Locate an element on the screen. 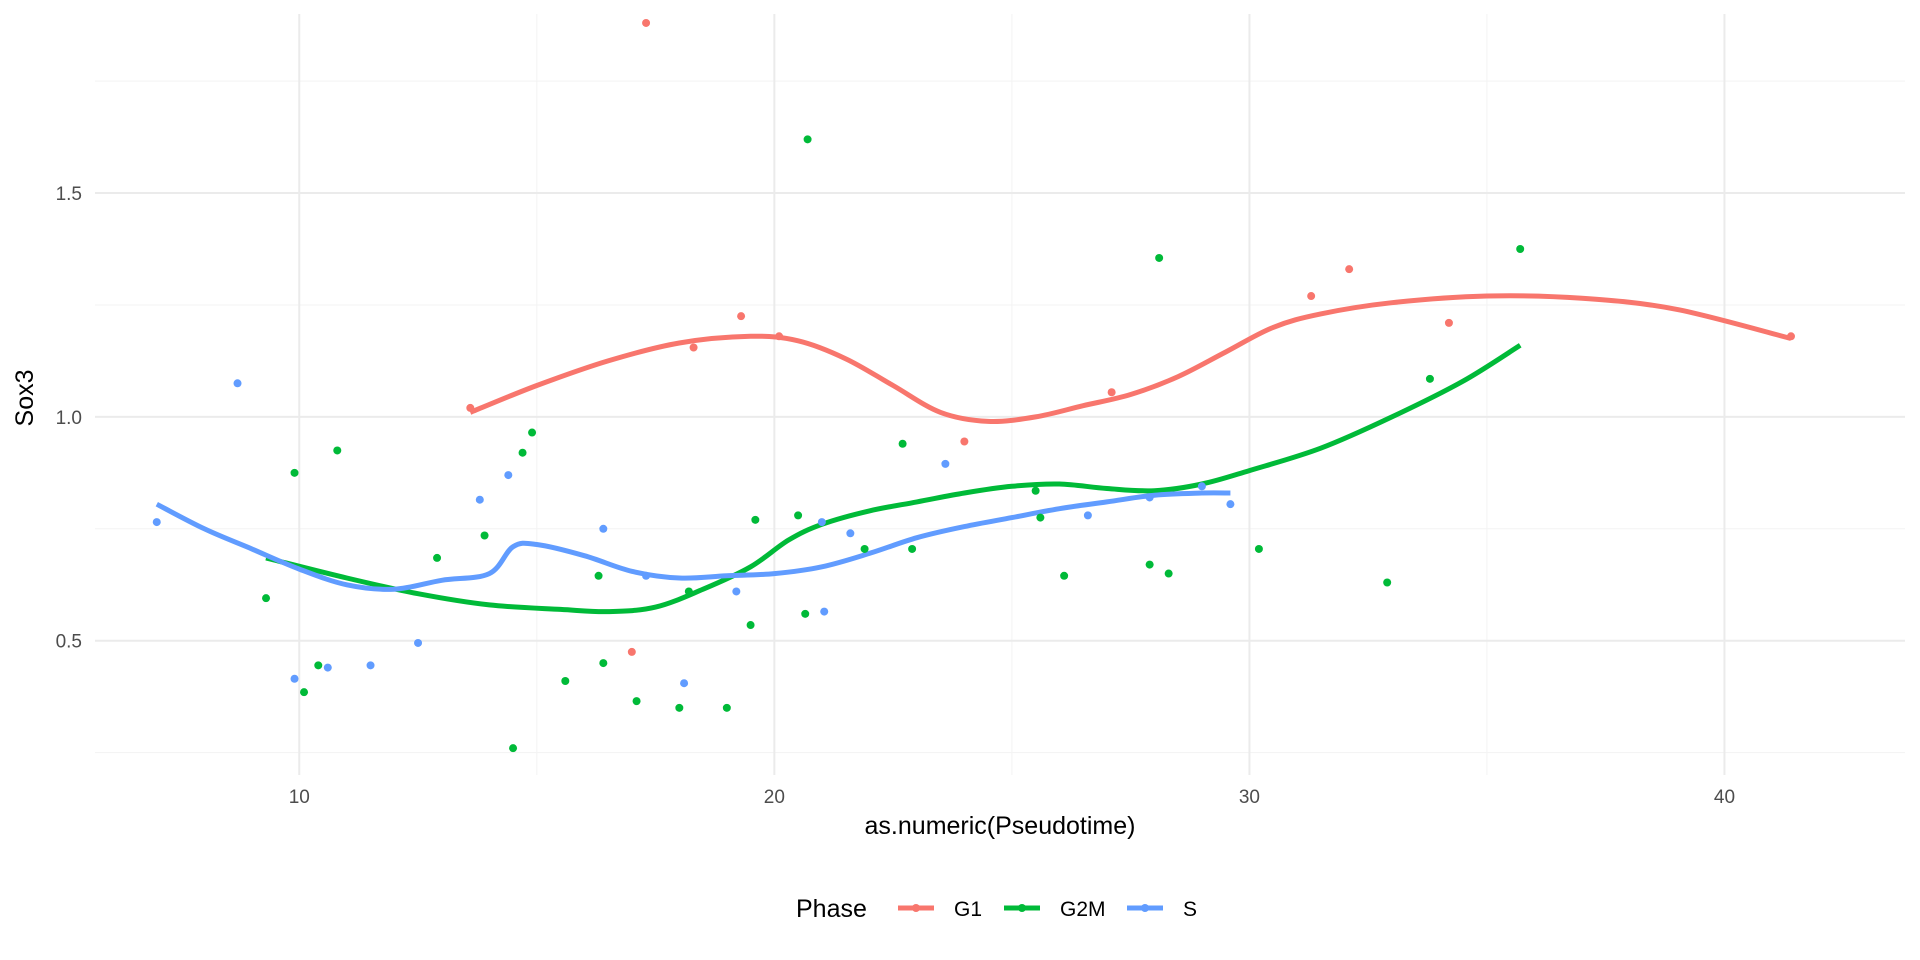 This screenshot has width=1920, height=960. y-axis-tick-labels: 0.5 1.0 1.5 is located at coordinates (69, 418).